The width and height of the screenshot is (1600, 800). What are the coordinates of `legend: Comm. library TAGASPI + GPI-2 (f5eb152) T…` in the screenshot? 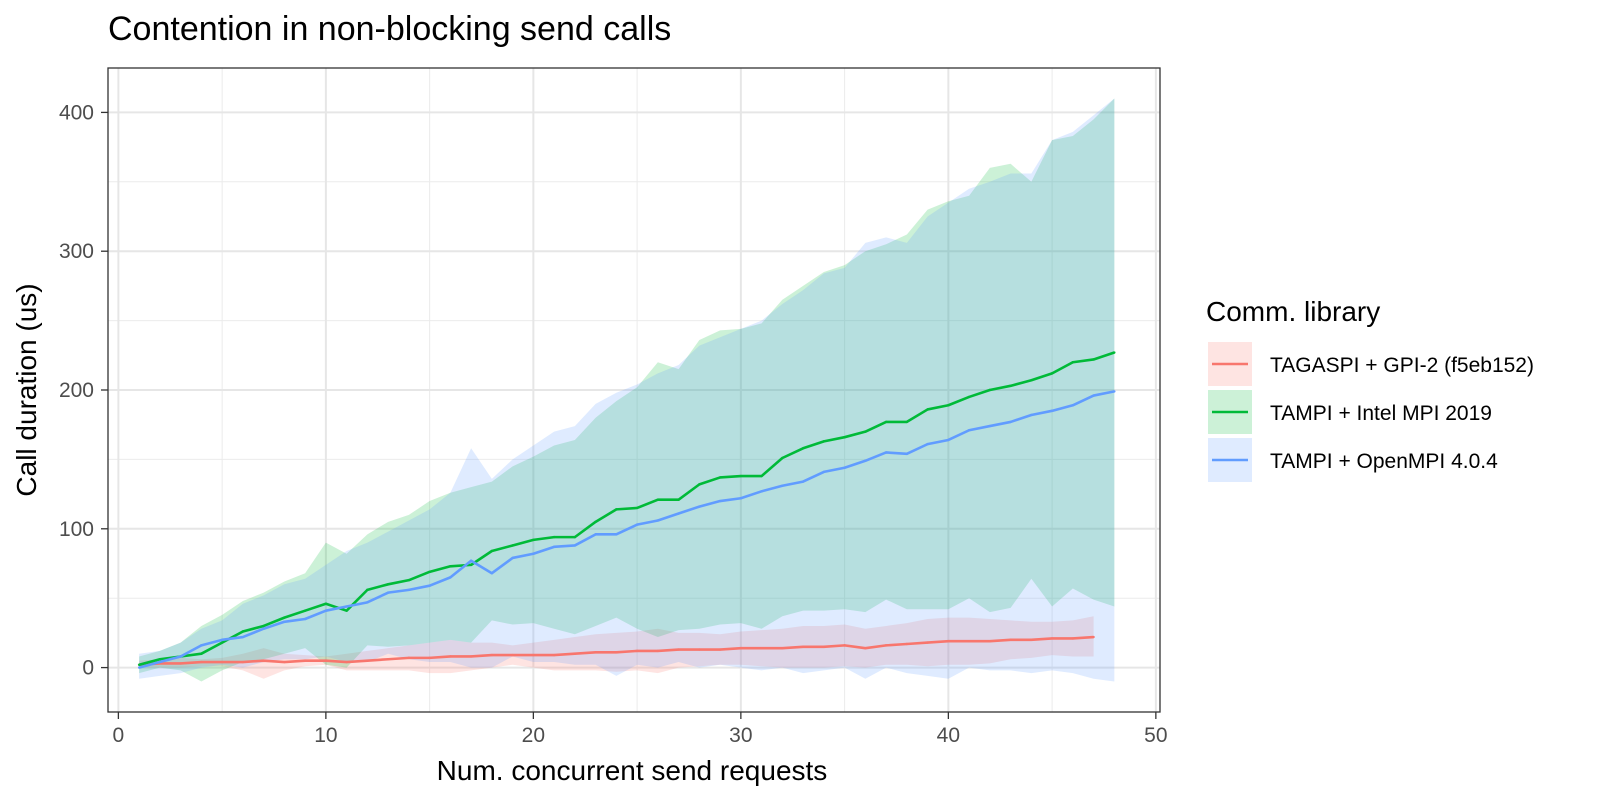 It's located at (1370, 389).